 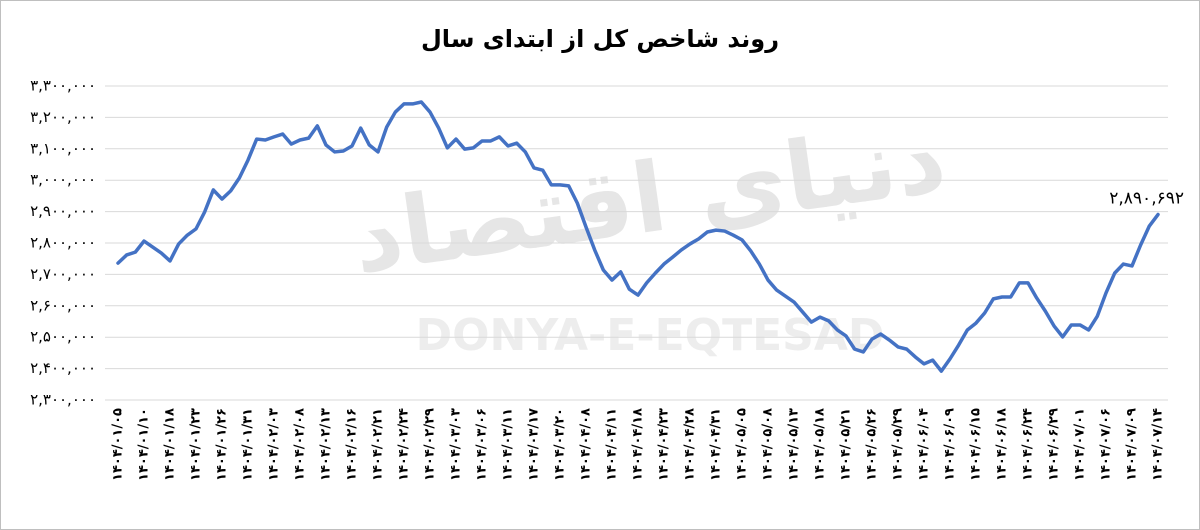 I want to click on watermark: DONYA-E-EQTESAD, so click(x=650, y=335).